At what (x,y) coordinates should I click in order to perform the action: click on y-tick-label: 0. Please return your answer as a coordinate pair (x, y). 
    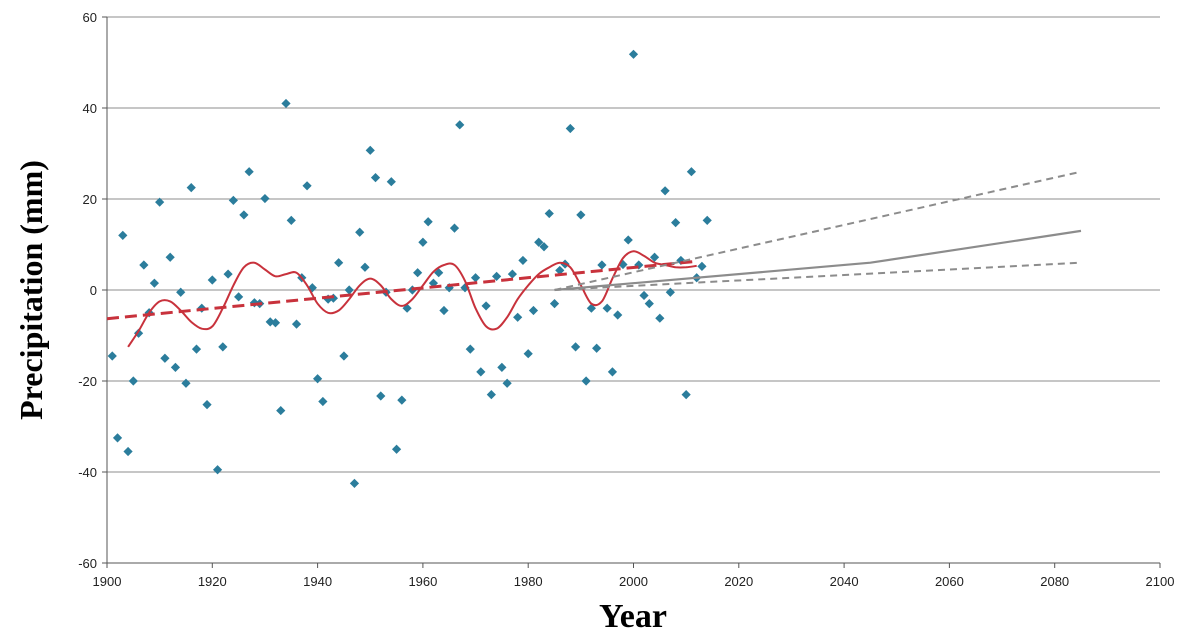
    Looking at the image, I should click on (93, 290).